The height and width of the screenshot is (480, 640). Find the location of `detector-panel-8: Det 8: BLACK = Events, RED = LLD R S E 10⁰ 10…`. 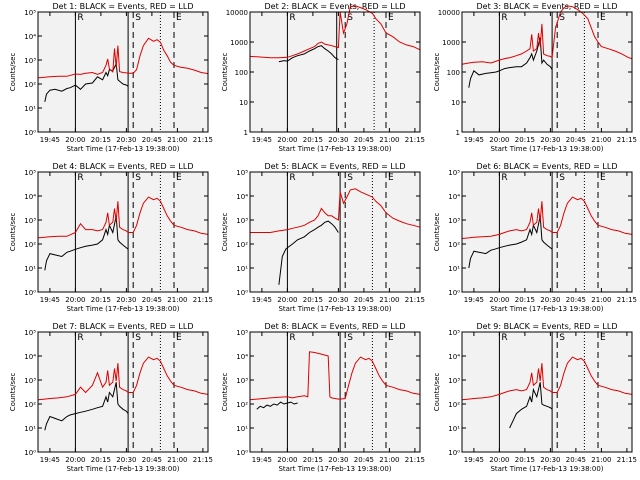

detector-panel-8: Det 8: BLACK = Events, RED = LLD R S E 10⁰ 10… is located at coordinates (323, 397).